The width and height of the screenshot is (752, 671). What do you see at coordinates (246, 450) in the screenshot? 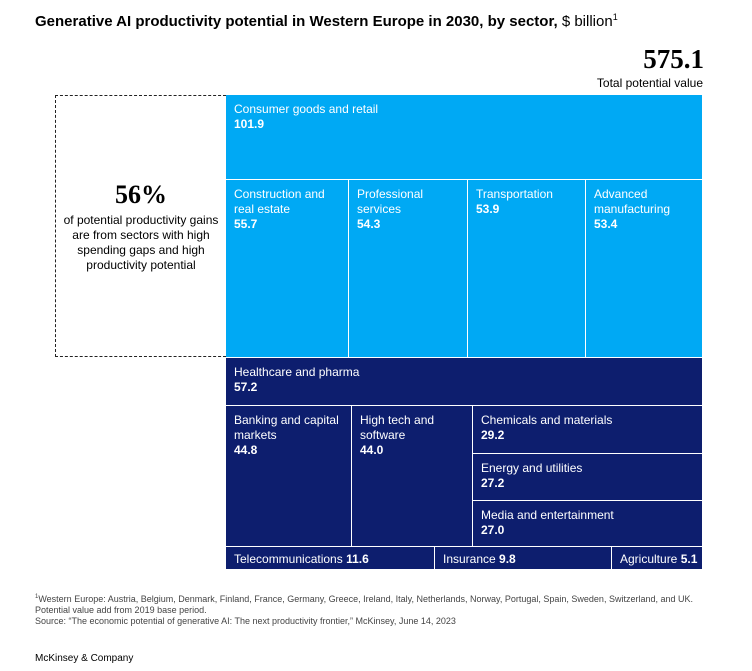
I see `tile-value: 44.8` at bounding box center [246, 450].